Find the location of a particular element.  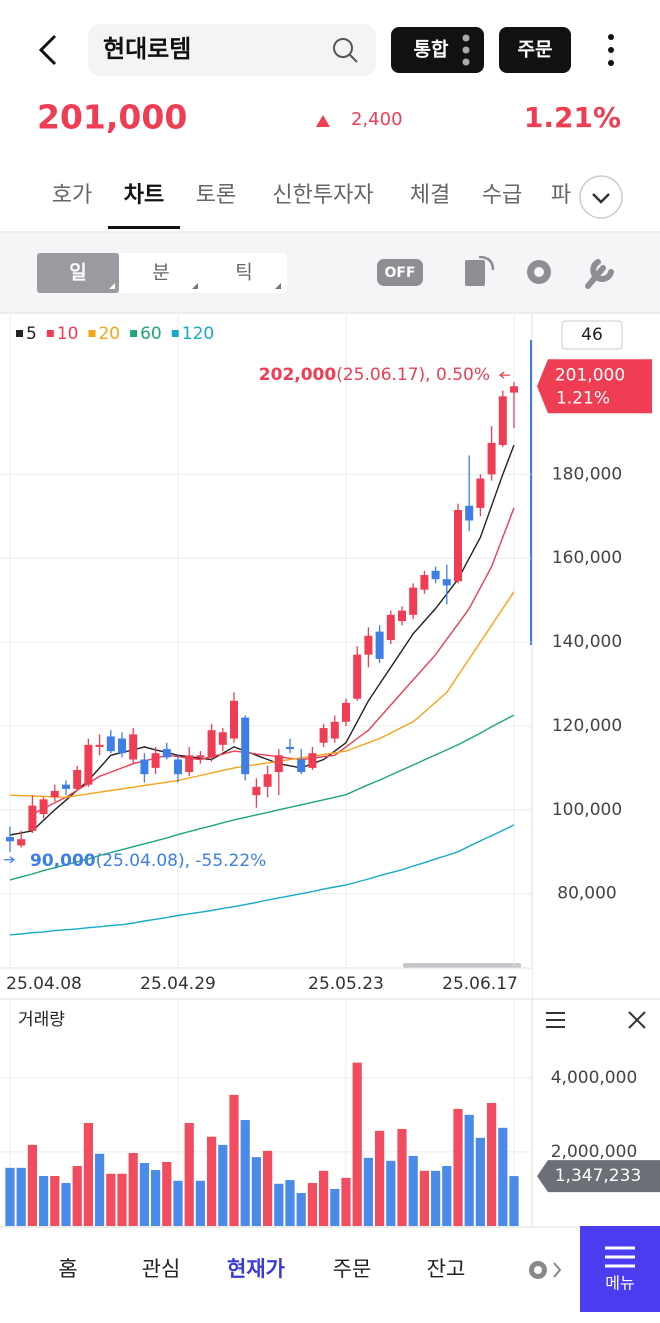

tabs-more-chevron is located at coordinates (601, 198).